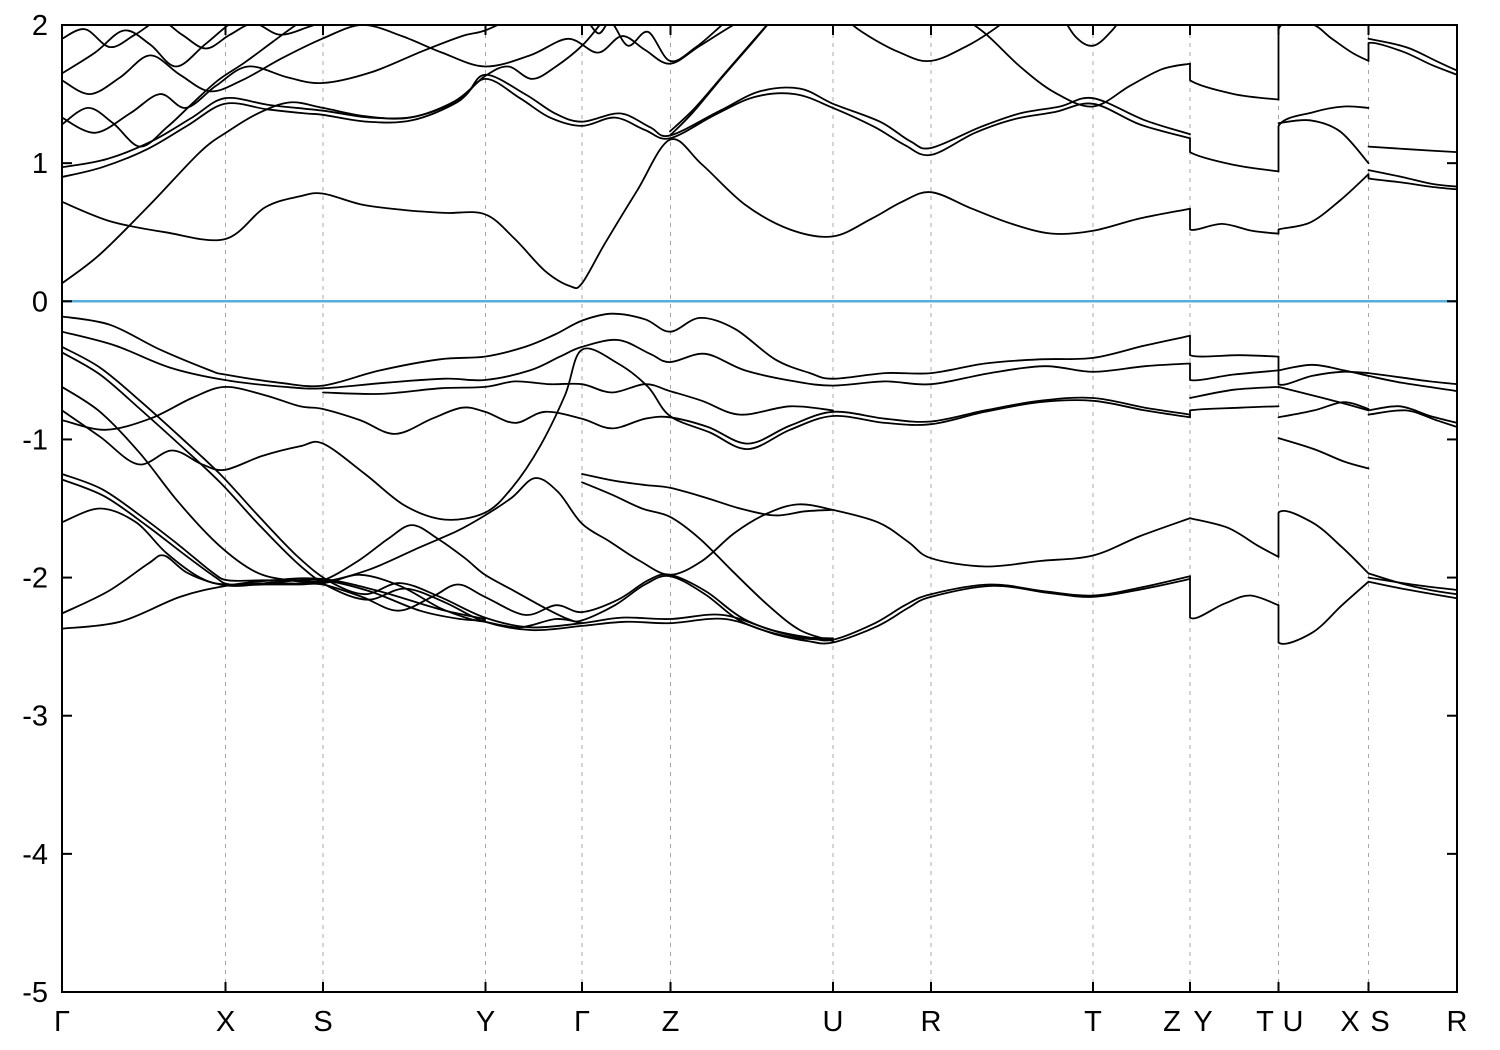 The height and width of the screenshot is (1050, 1500). I want to click on y-tick-label: 2, so click(40, 26).